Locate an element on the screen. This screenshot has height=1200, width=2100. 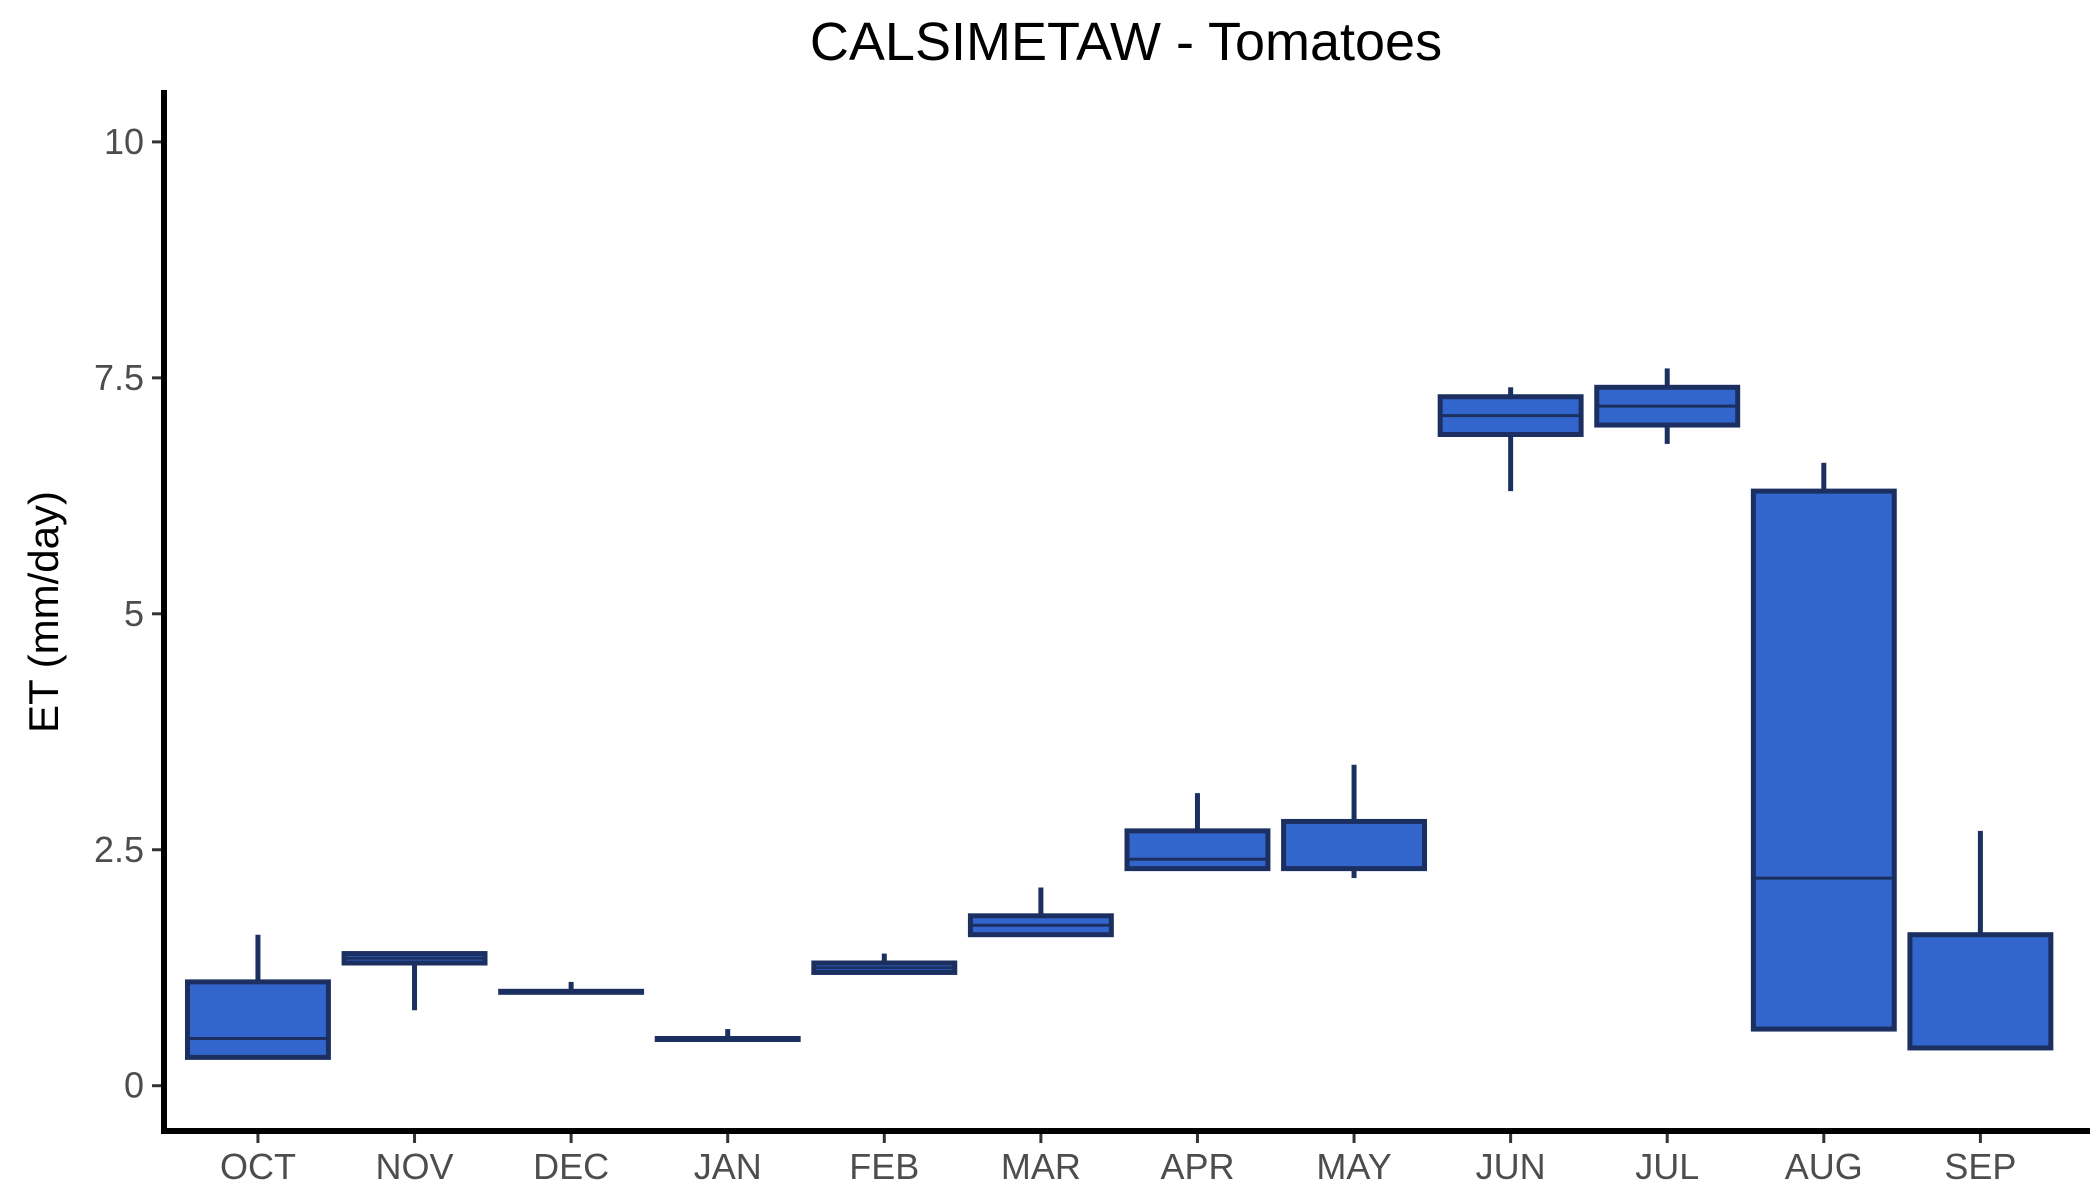
y-tick-label: 0 is located at coordinates (134, 1085).